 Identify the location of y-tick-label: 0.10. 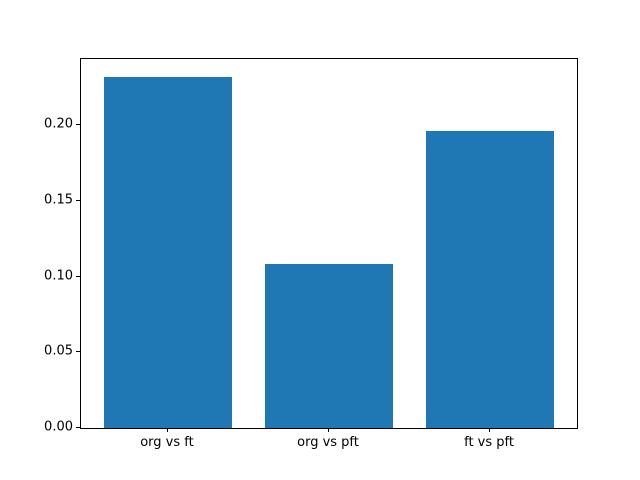
(58, 276).